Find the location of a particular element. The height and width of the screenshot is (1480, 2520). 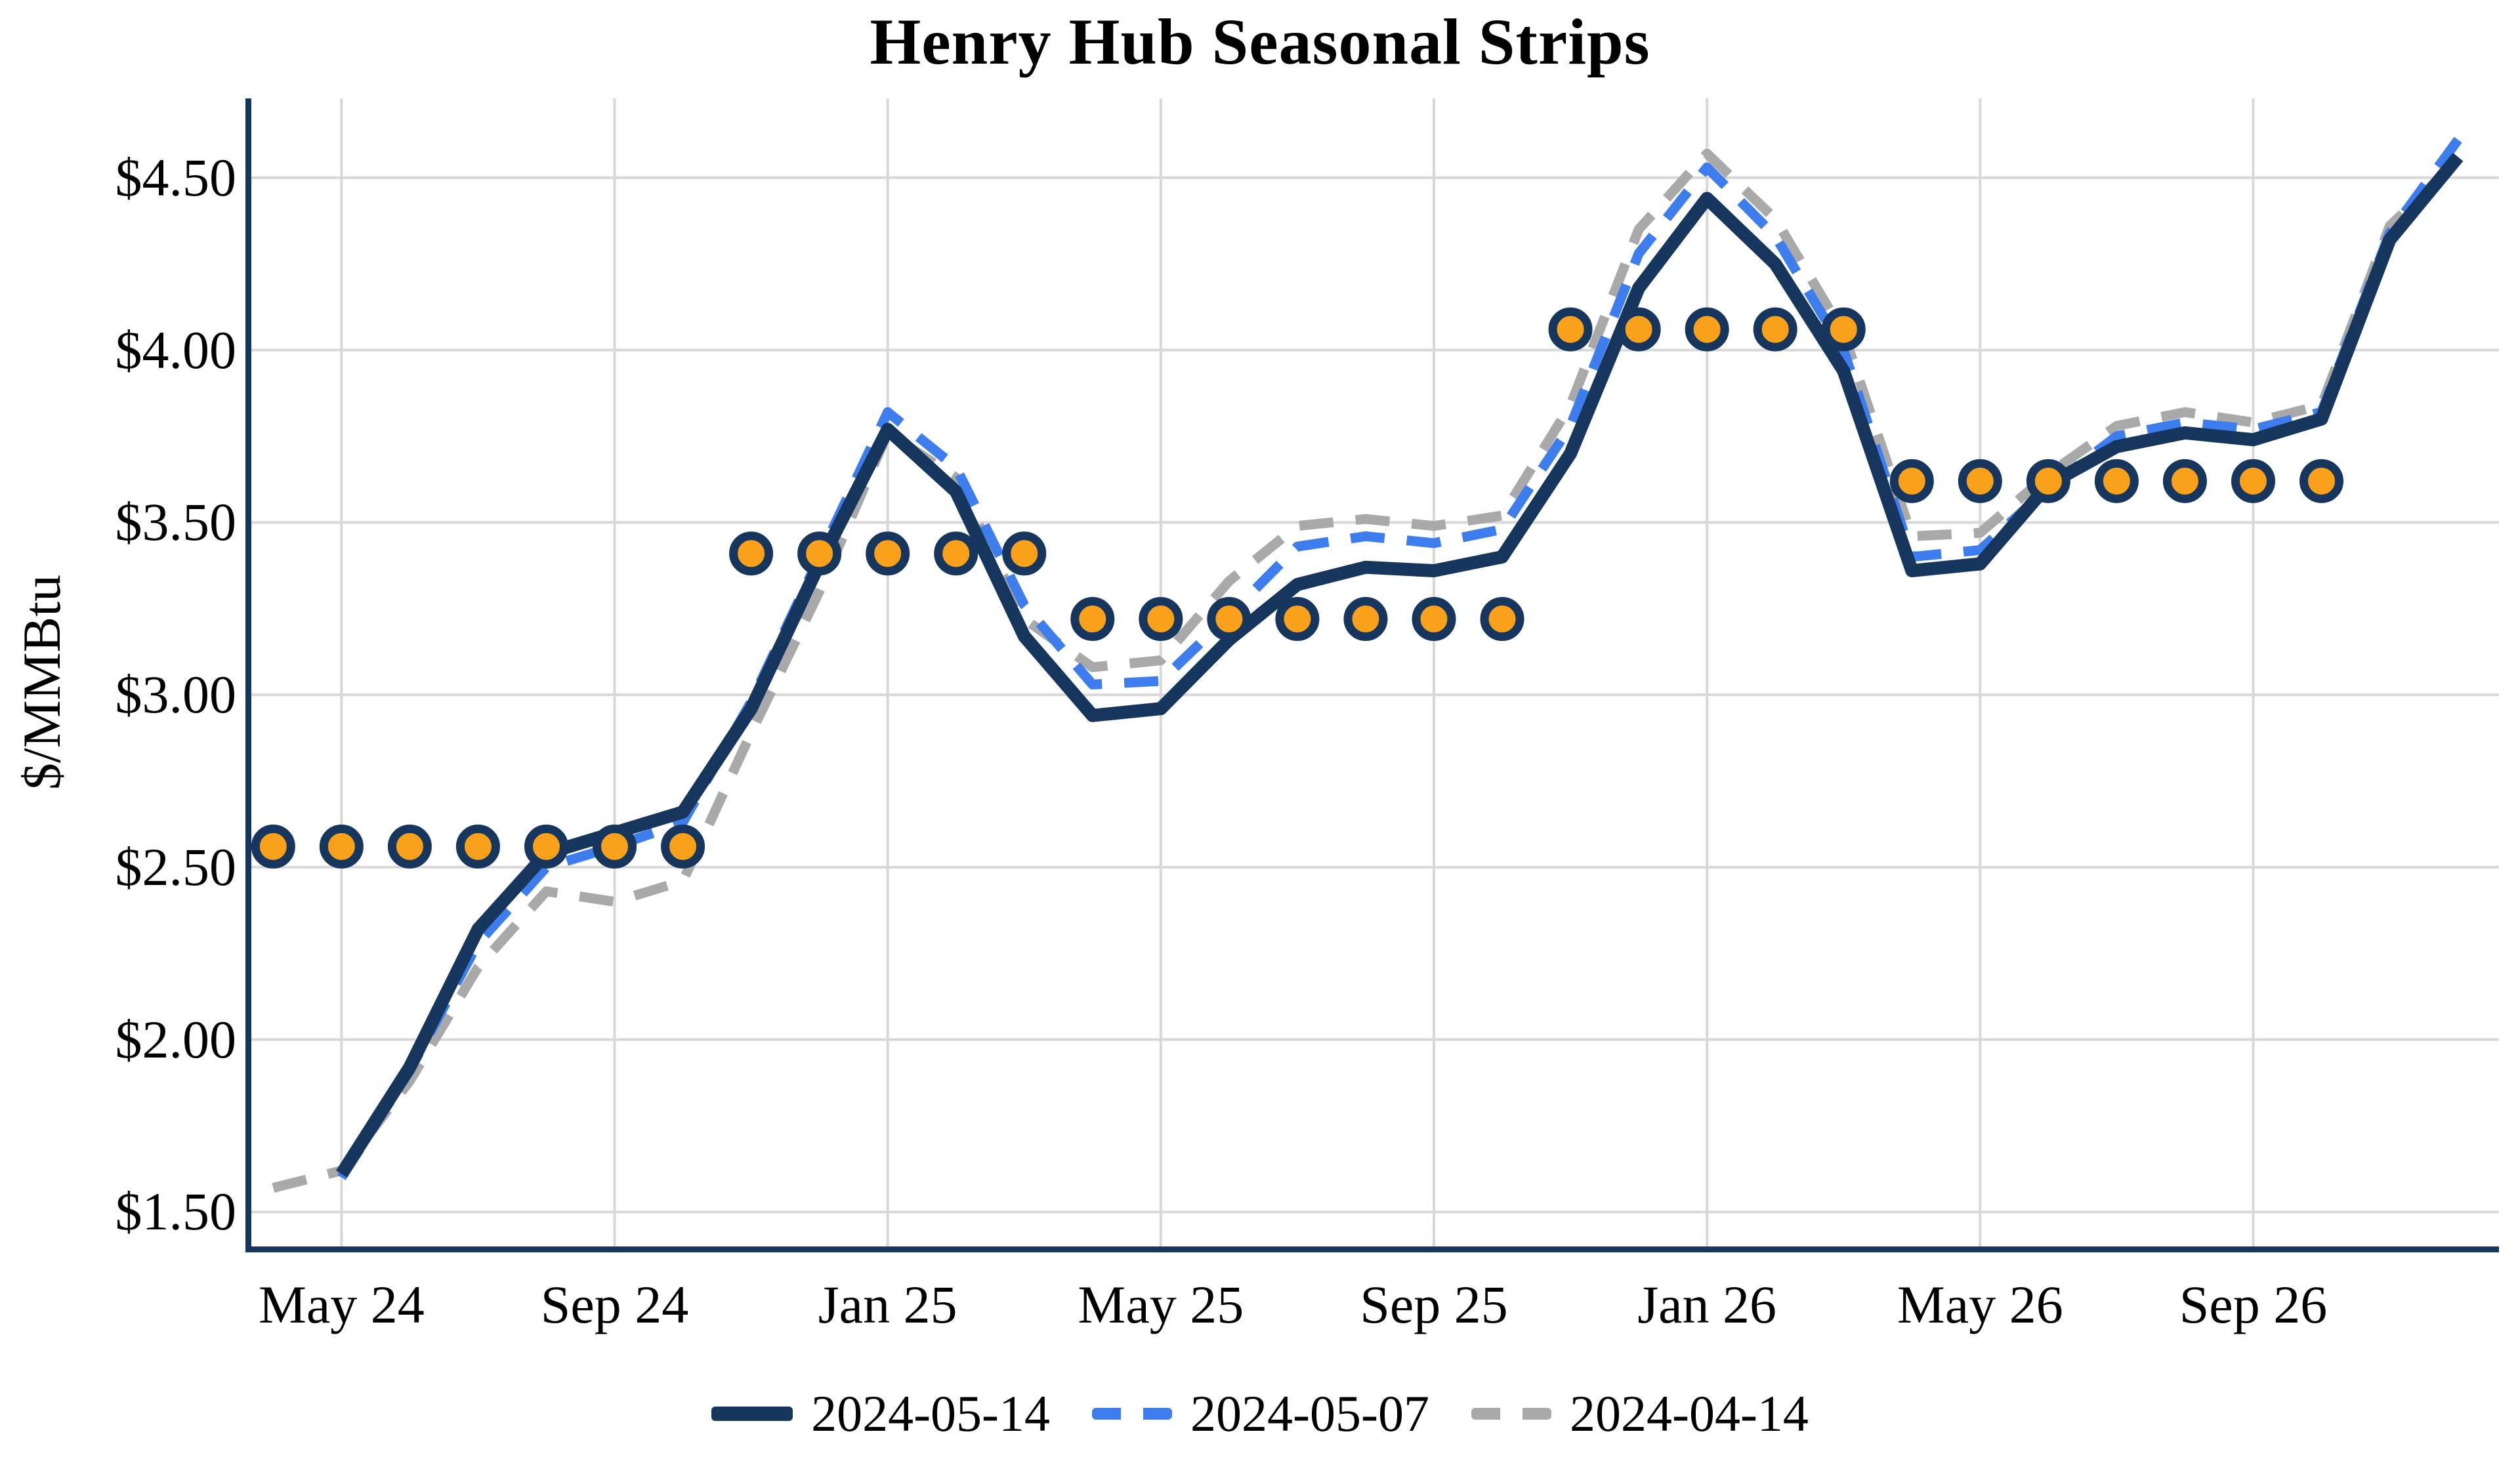

y-tick-label: $2.50 is located at coordinates (176, 866).